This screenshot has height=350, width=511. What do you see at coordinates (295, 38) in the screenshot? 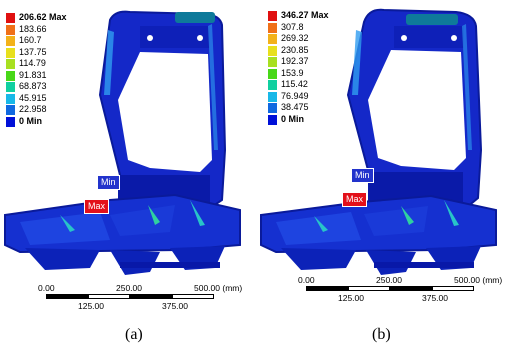
I see `legend-label: 269.32` at bounding box center [295, 38].